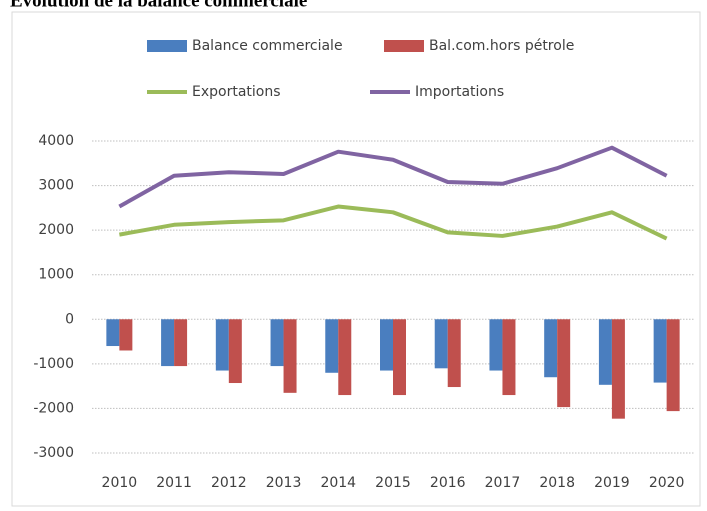 The height and width of the screenshot is (511, 707). Describe the element at coordinates (557, 483) in the screenshot. I see `x-tick-label: 2018` at that location.